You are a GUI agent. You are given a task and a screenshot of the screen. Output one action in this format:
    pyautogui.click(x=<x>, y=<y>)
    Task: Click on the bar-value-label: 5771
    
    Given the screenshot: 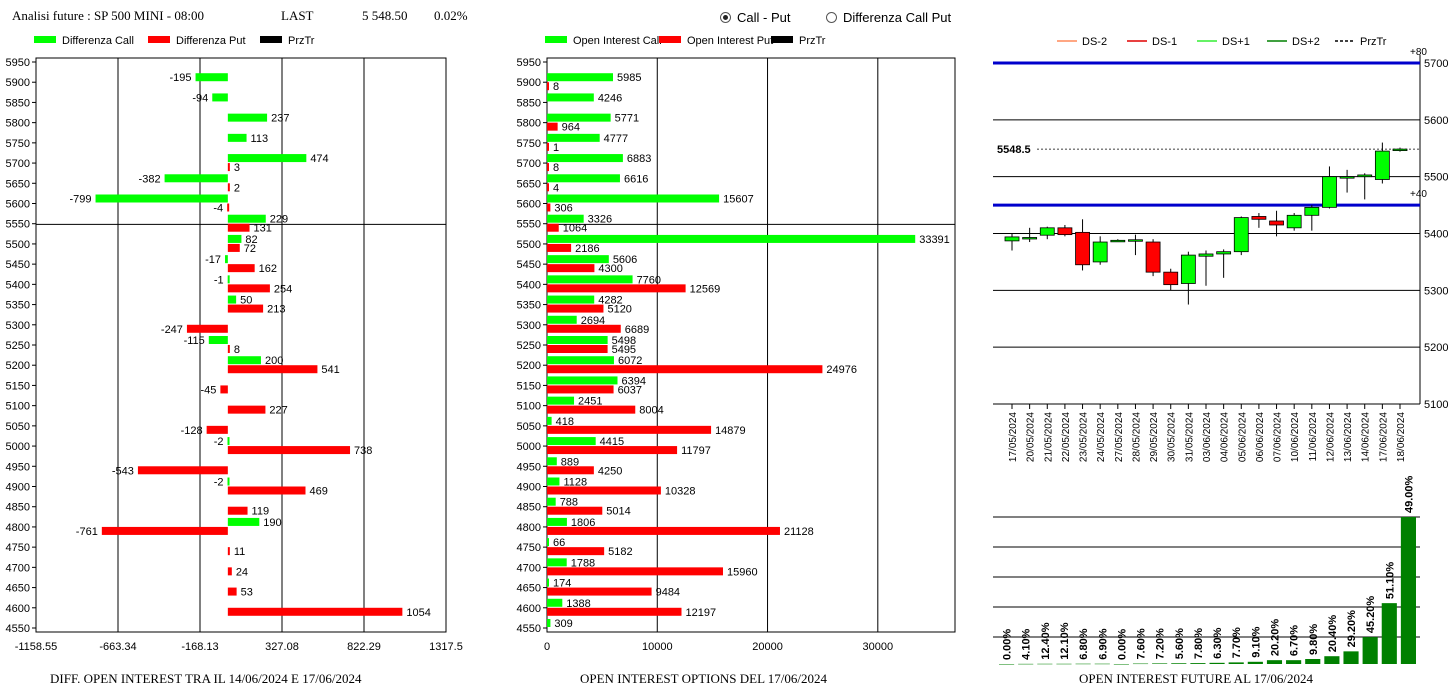 What is the action you would take?
    pyautogui.click(x=627, y=119)
    